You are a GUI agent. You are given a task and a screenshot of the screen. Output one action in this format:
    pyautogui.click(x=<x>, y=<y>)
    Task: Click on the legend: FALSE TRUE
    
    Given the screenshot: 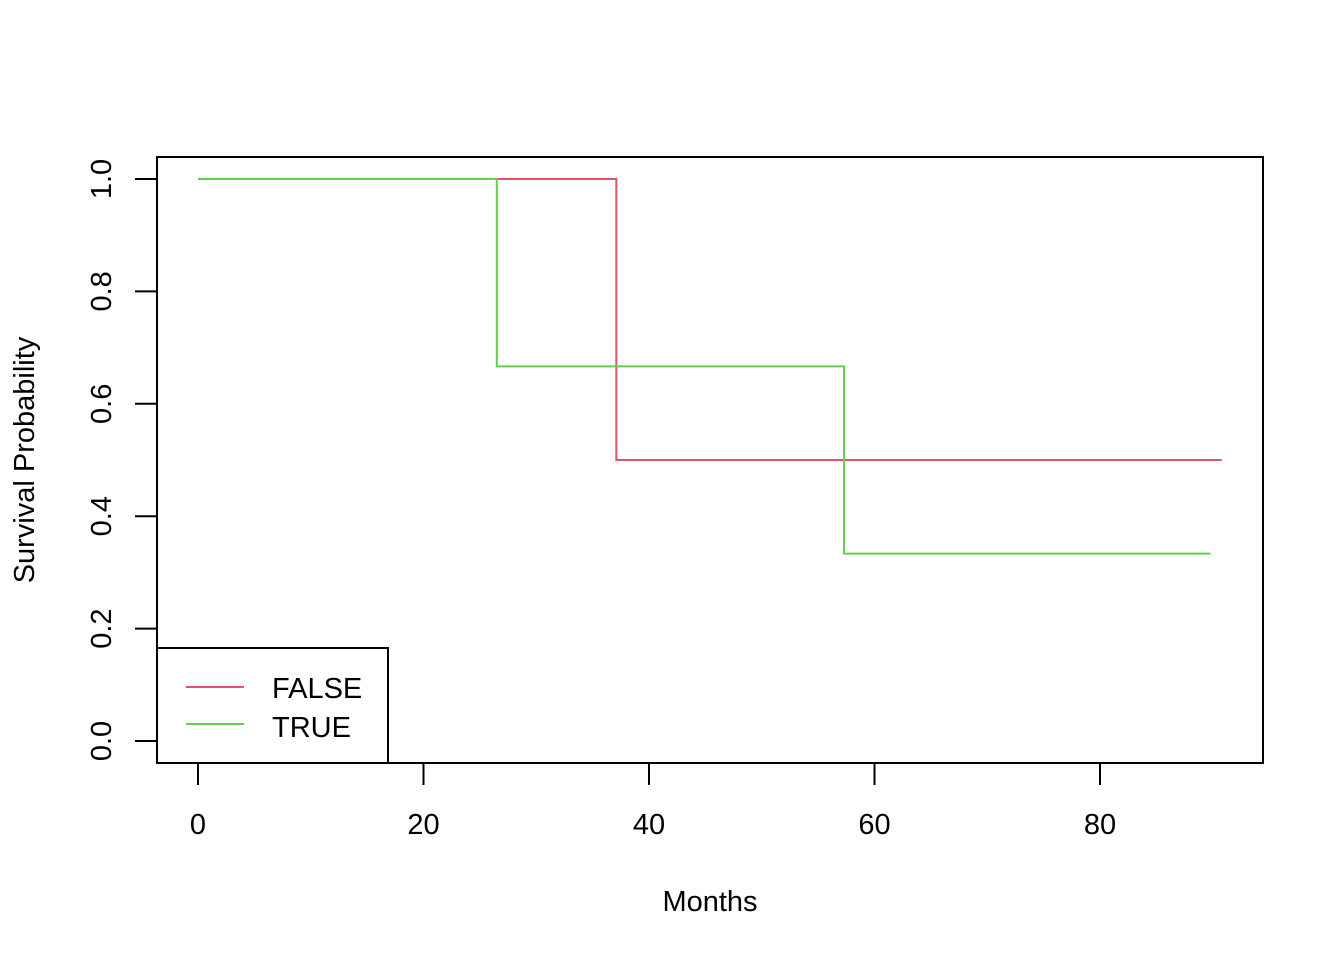 What is the action you would take?
    pyautogui.click(x=272, y=705)
    